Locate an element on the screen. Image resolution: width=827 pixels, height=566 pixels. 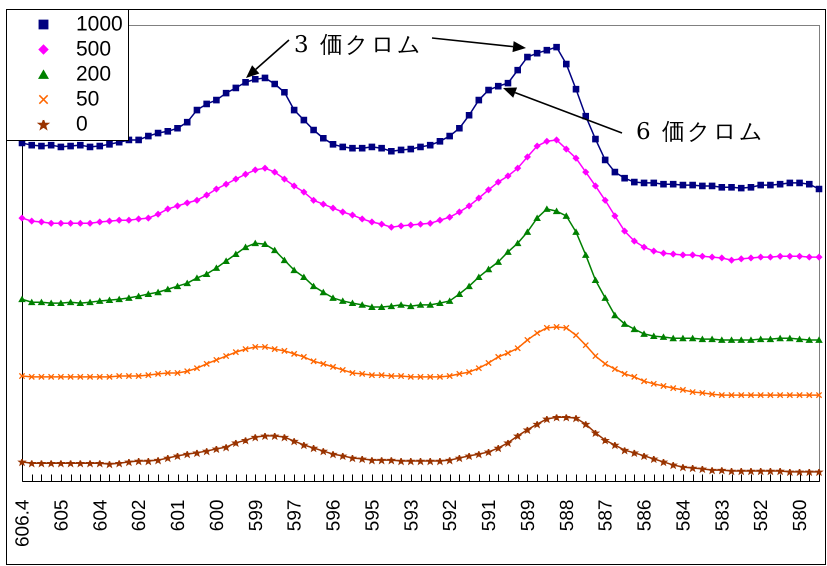
x-tick-label: 606.4 is located at coordinates (23, 523).